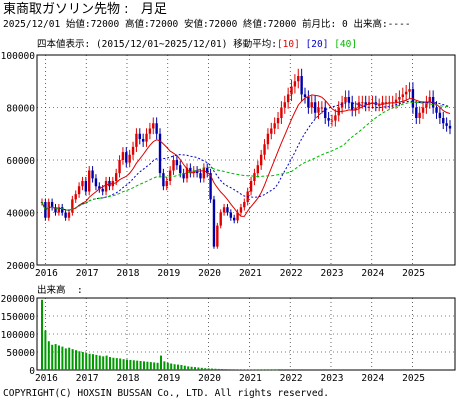 Image resolution: width=459 pixels, height=400 pixels. Describe the element at coordinates (250, 273) in the screenshot. I see `x-tick-label: 2021` at that location.